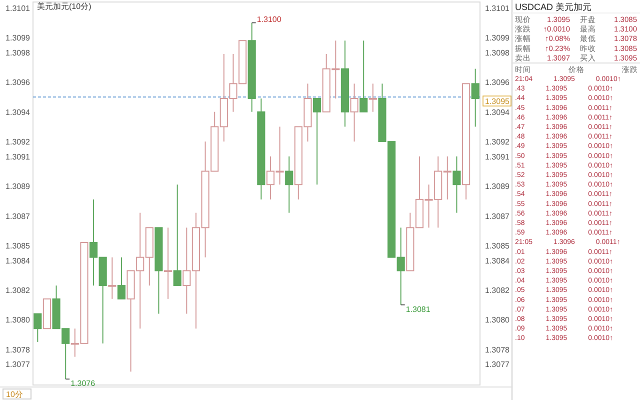 This screenshot has height=400, width=640. Describe the element at coordinates (497, 83) in the screenshot. I see `y2-tick-label: 1.3096` at that location.